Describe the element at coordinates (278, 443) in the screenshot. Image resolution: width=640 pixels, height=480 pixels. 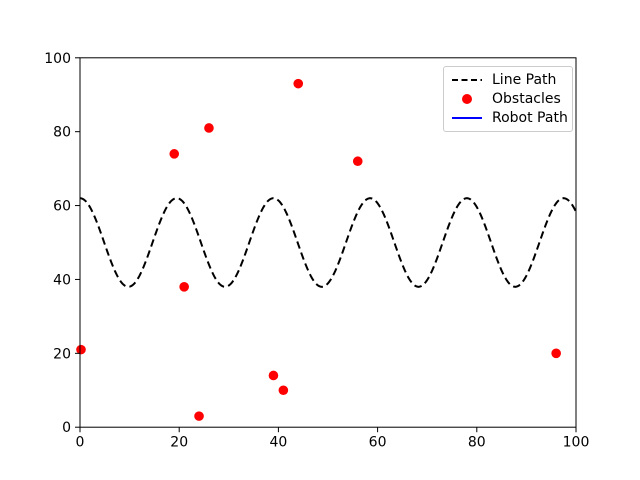
I see `x-tick-label: 40` at that location.